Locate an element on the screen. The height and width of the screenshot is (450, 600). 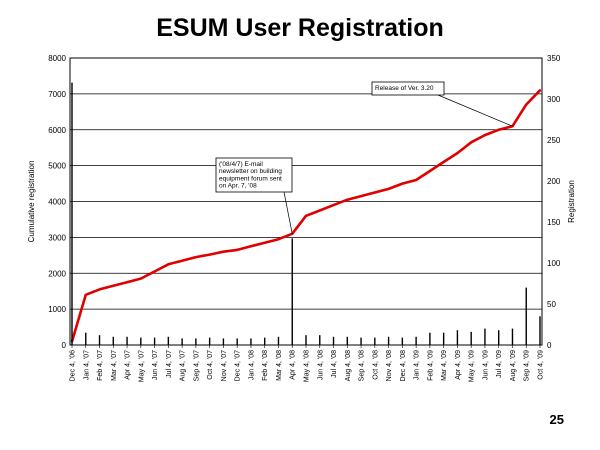
x-tick-label: Jun 4, '09 is located at coordinates (485, 365).